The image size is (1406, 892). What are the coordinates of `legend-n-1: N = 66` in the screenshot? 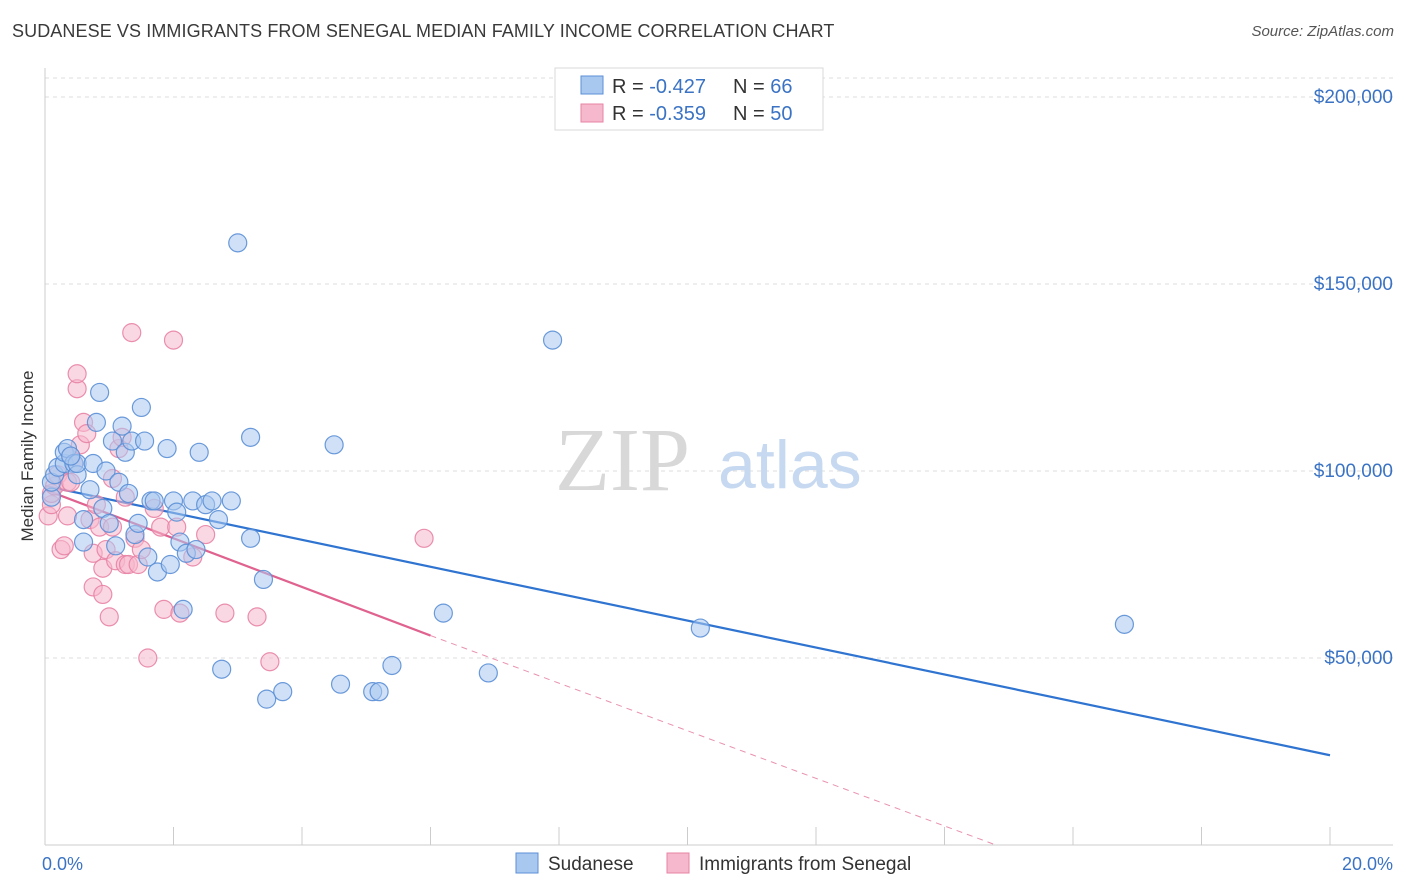 It's located at (763, 87).